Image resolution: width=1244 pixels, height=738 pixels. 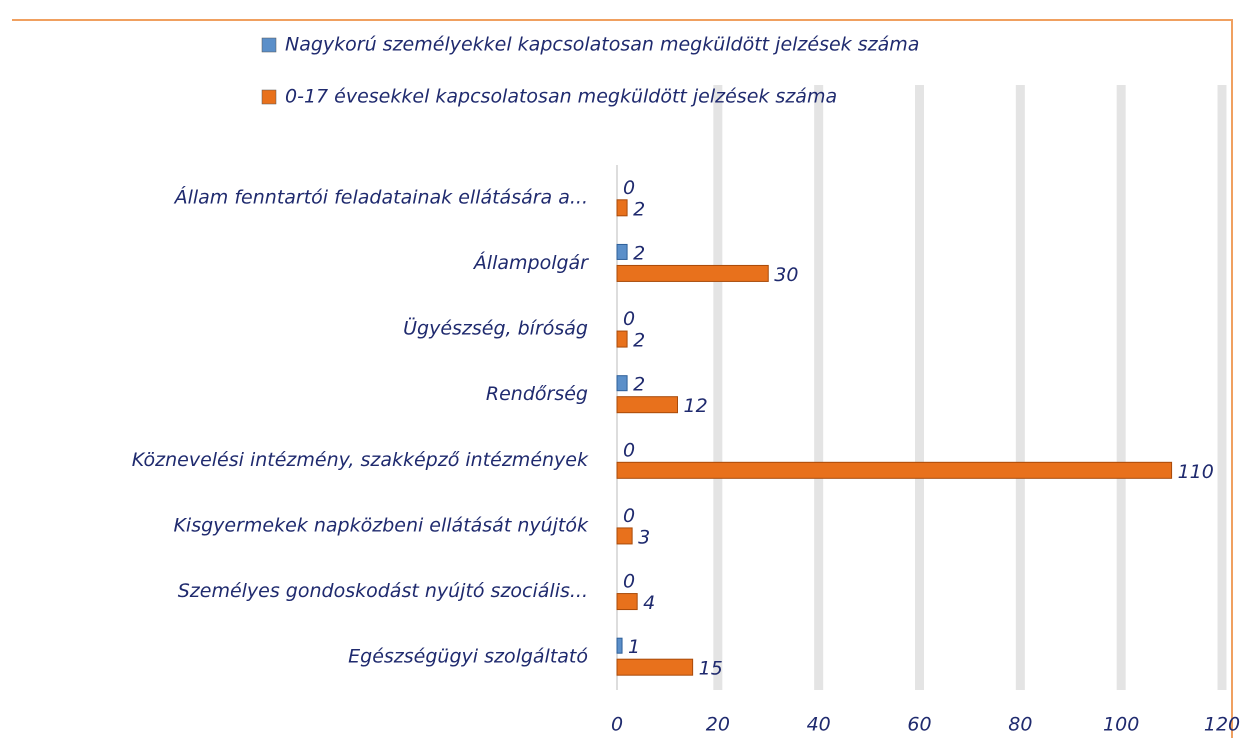 I want to click on data-label: 4, so click(x=649, y=603).